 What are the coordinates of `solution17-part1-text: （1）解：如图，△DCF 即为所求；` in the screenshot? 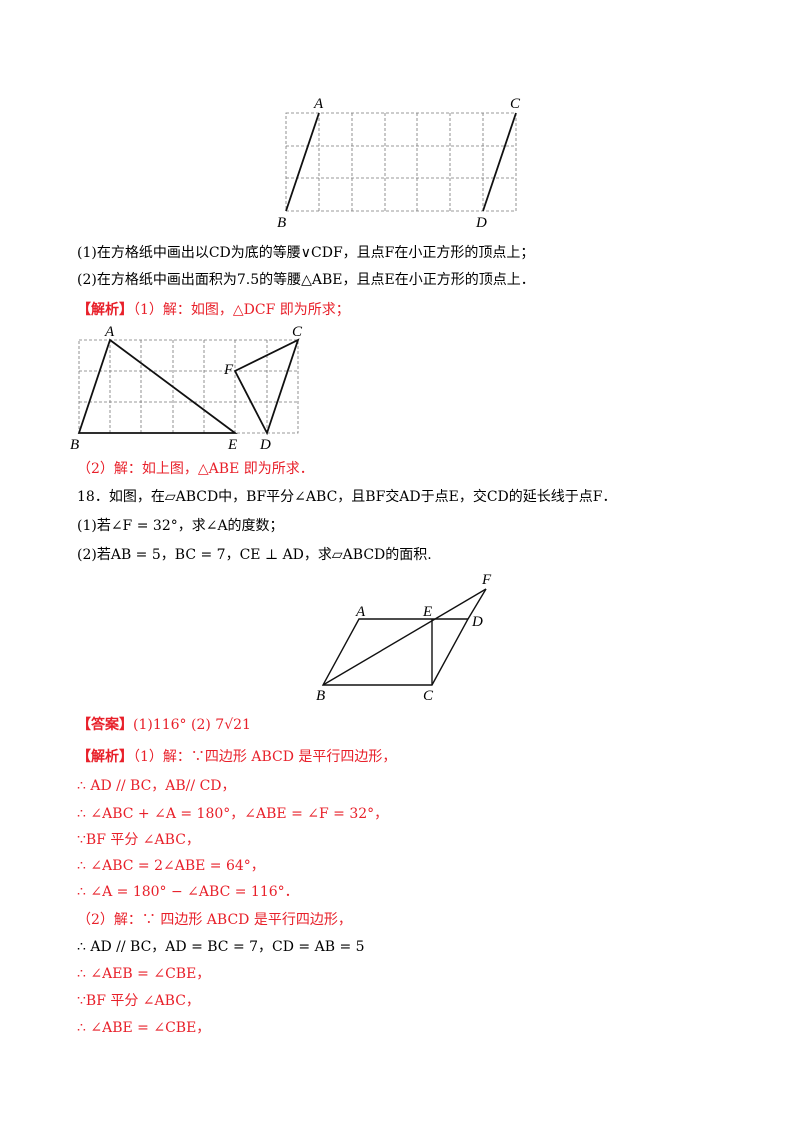 It's located at (241, 310).